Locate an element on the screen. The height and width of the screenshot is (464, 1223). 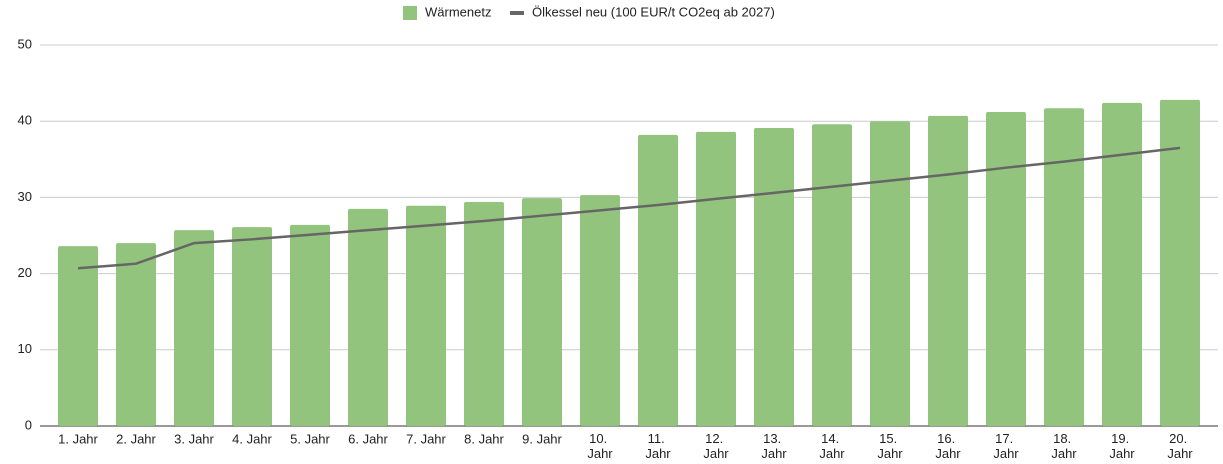
x-tick-label: 11. Jahr is located at coordinates (658, 446).